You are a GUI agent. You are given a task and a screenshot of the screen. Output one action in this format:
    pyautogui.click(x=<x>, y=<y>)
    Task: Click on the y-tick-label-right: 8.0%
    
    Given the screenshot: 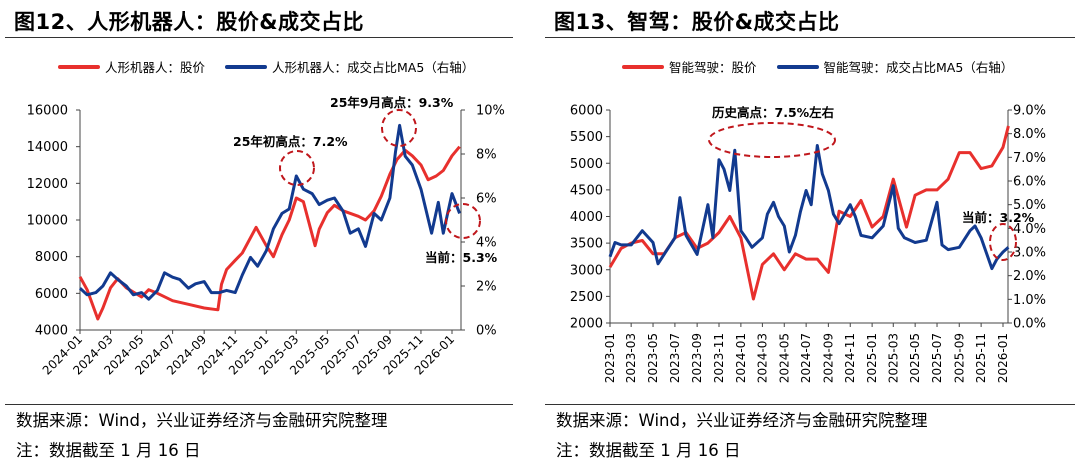 What is the action you would take?
    pyautogui.click(x=1029, y=134)
    